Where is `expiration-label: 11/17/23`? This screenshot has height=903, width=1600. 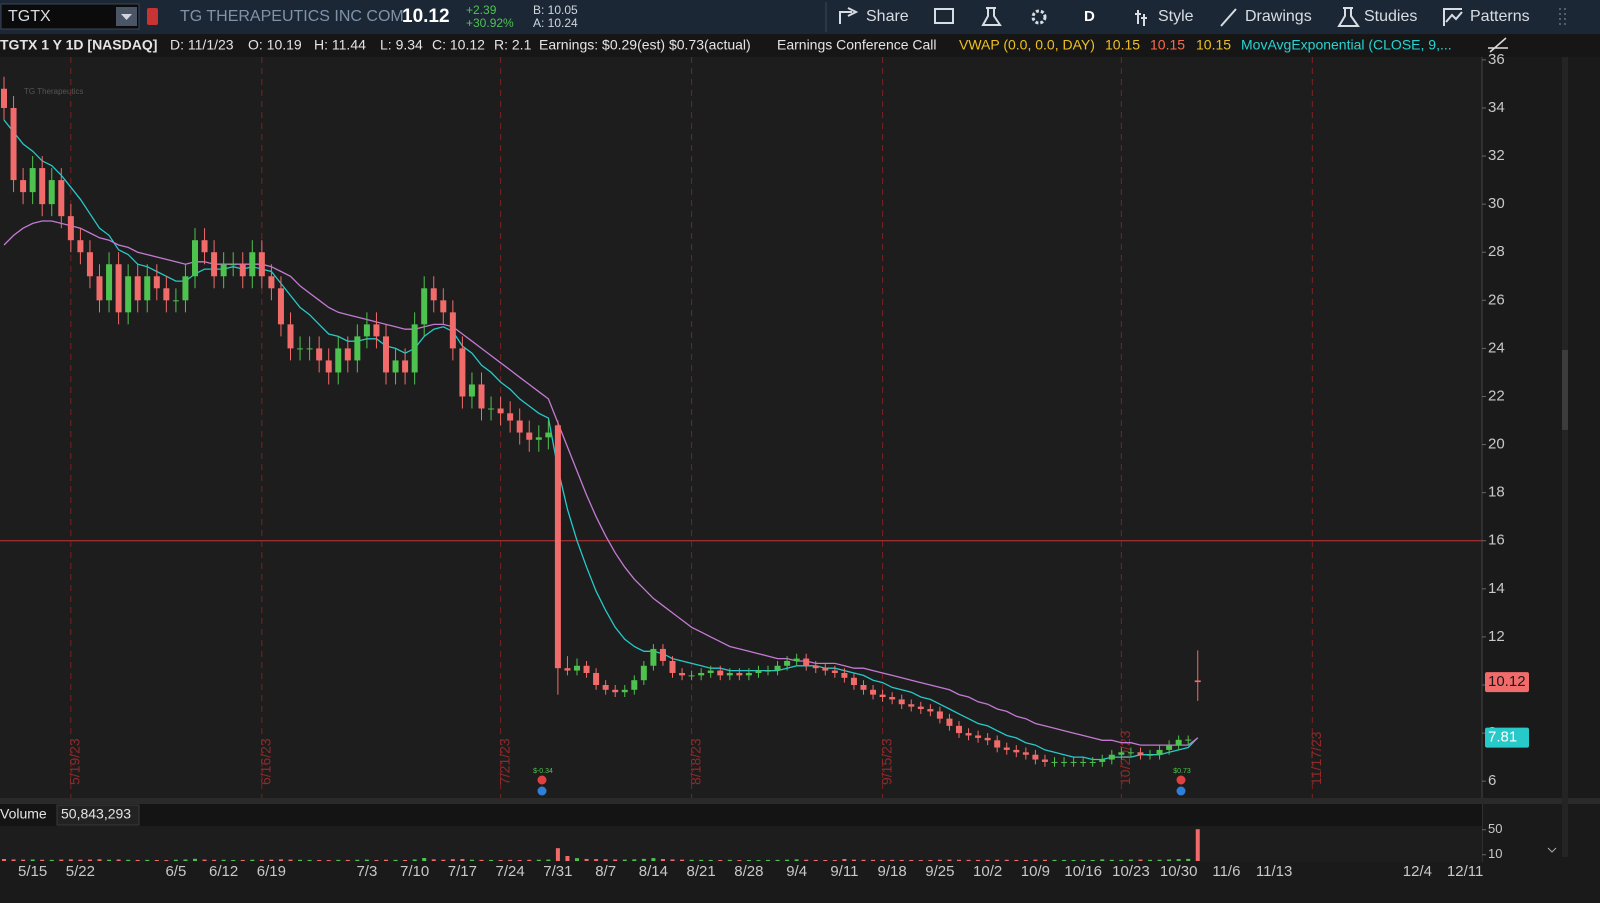 expiration-label: 11/17/23 is located at coordinates (1316, 758).